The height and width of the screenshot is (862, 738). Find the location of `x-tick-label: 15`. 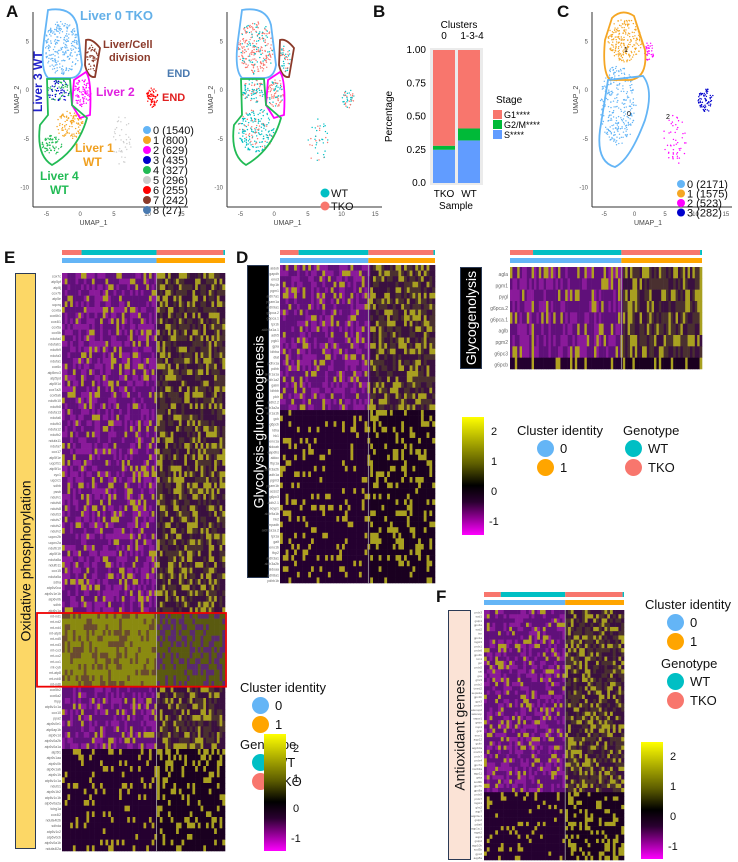

x-tick-label: 15 is located at coordinates (375, 215).